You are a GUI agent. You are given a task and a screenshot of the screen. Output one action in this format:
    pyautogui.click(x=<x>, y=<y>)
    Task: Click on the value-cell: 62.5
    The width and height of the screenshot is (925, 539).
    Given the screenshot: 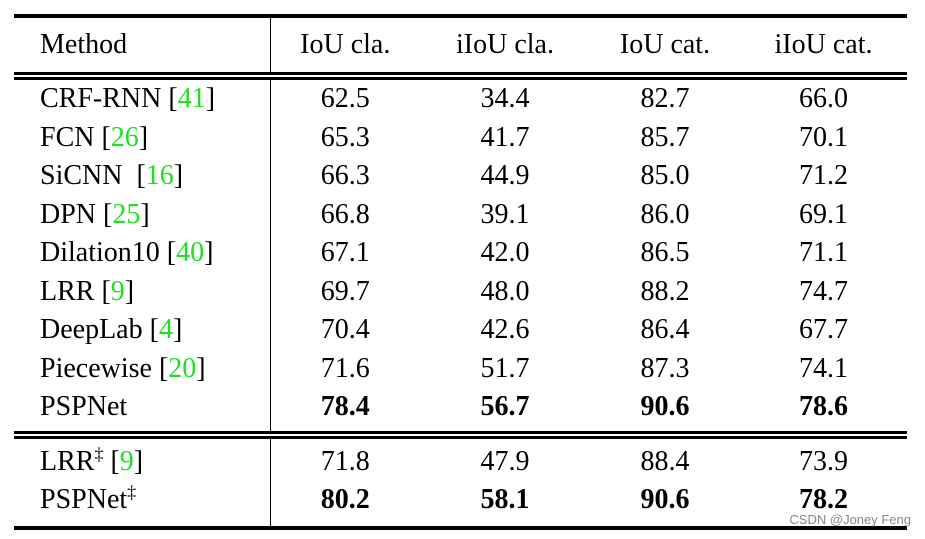 What is the action you would take?
    pyautogui.click(x=345, y=99)
    